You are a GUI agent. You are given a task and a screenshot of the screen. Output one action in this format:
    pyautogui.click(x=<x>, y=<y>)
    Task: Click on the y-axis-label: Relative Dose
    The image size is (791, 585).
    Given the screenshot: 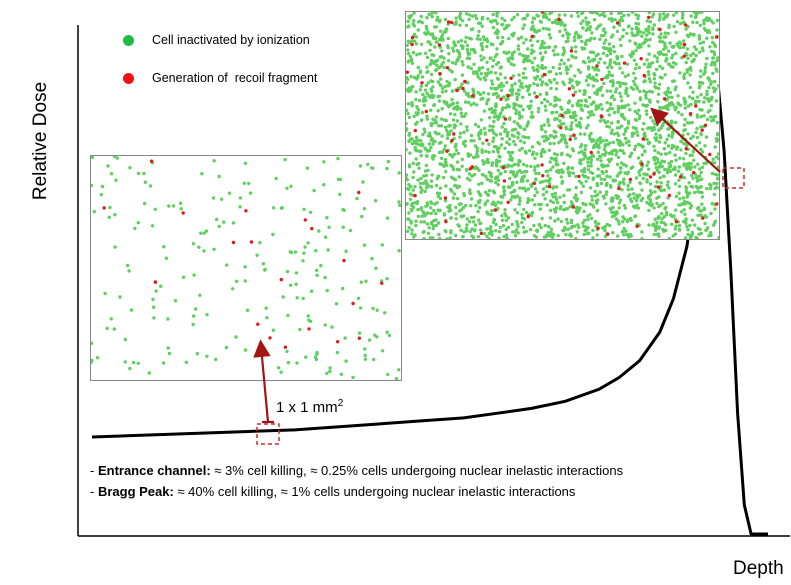 What is the action you would take?
    pyautogui.click(x=40, y=141)
    